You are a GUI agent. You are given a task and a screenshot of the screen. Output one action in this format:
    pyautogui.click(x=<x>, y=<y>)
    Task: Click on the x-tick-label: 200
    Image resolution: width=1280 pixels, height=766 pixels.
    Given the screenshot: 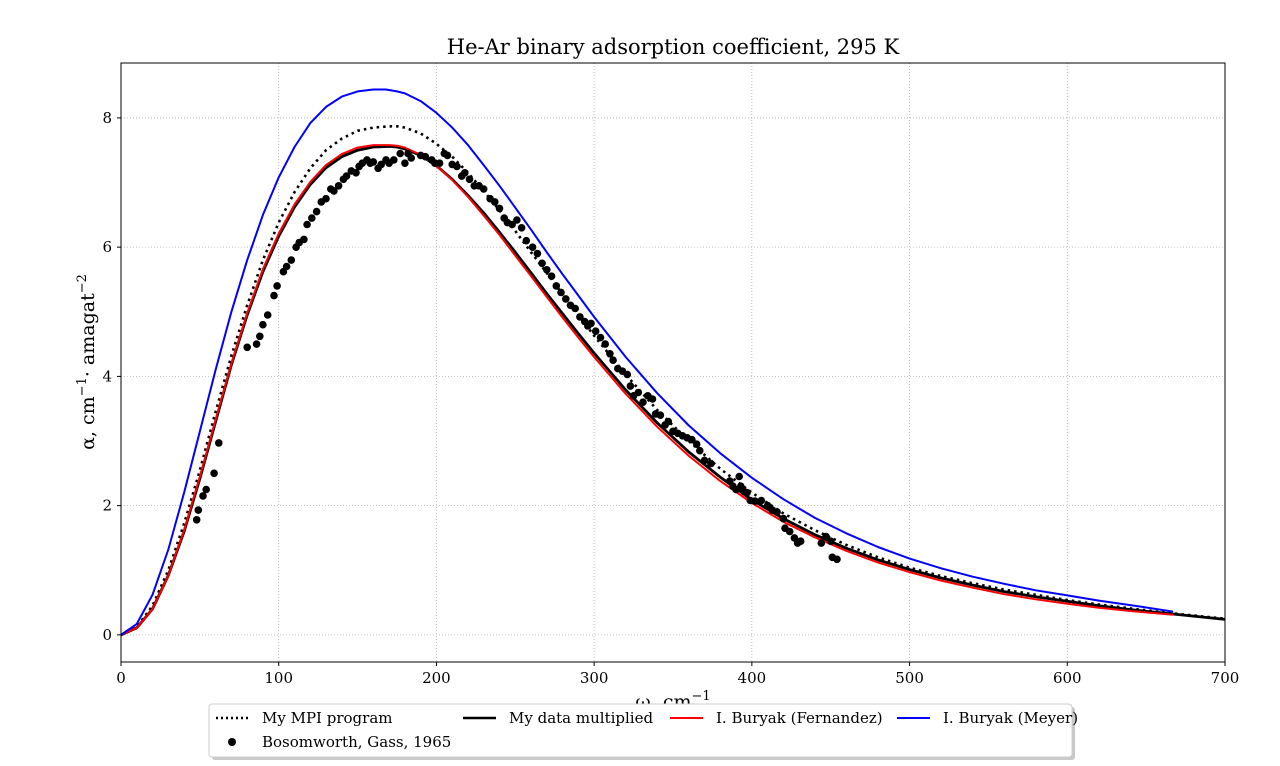 What is the action you would take?
    pyautogui.click(x=436, y=678)
    